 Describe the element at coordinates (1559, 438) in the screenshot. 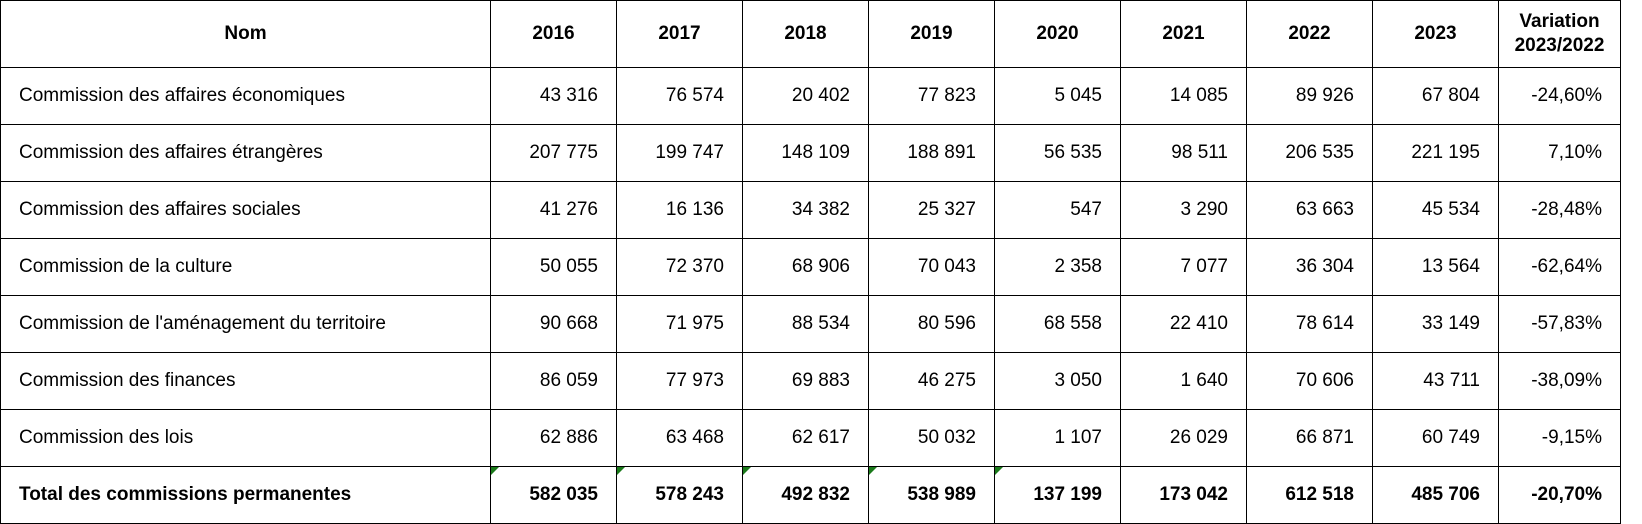

I see `cell: -9,15%` at that location.